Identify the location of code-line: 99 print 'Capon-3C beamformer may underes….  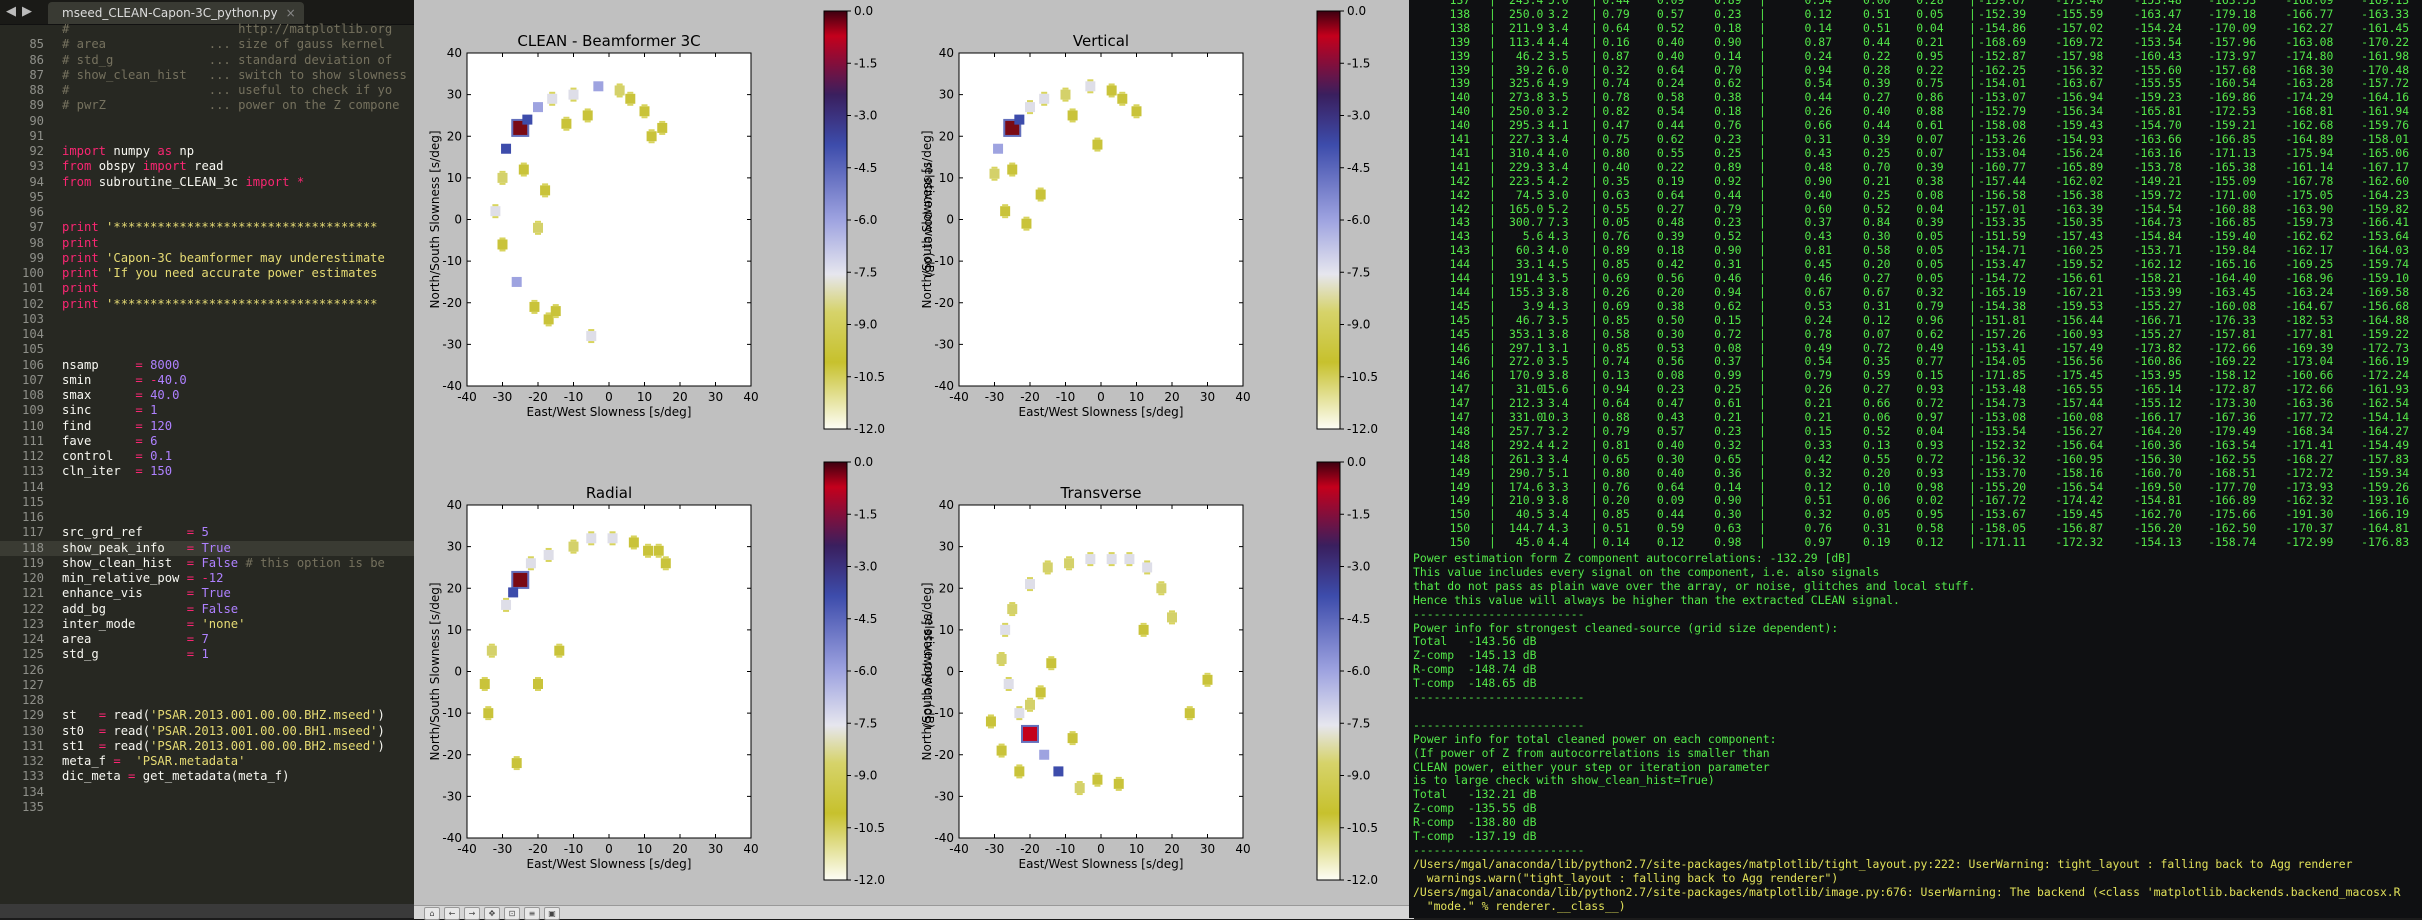
(207, 258).